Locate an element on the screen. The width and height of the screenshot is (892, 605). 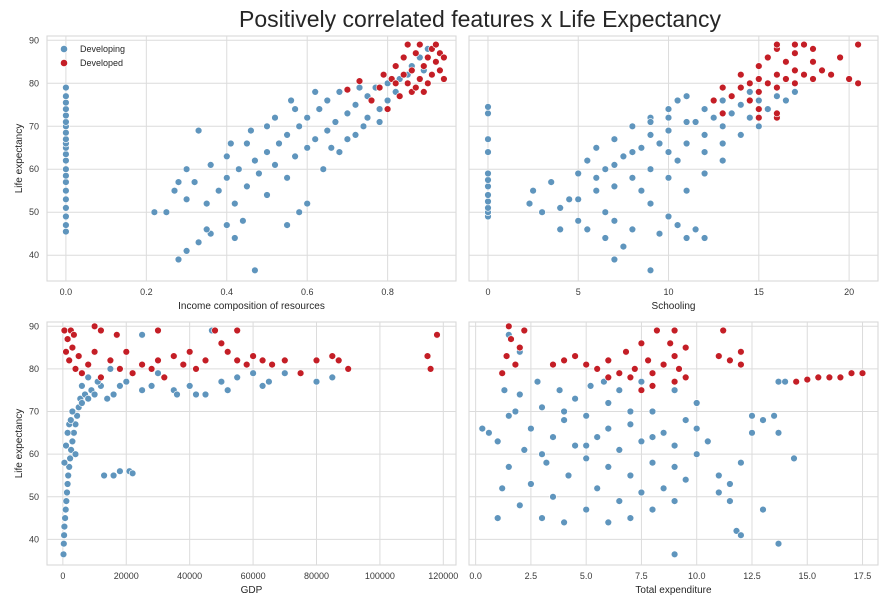
chart-2-y-tick-label: 40 is located at coordinates (34, 539).